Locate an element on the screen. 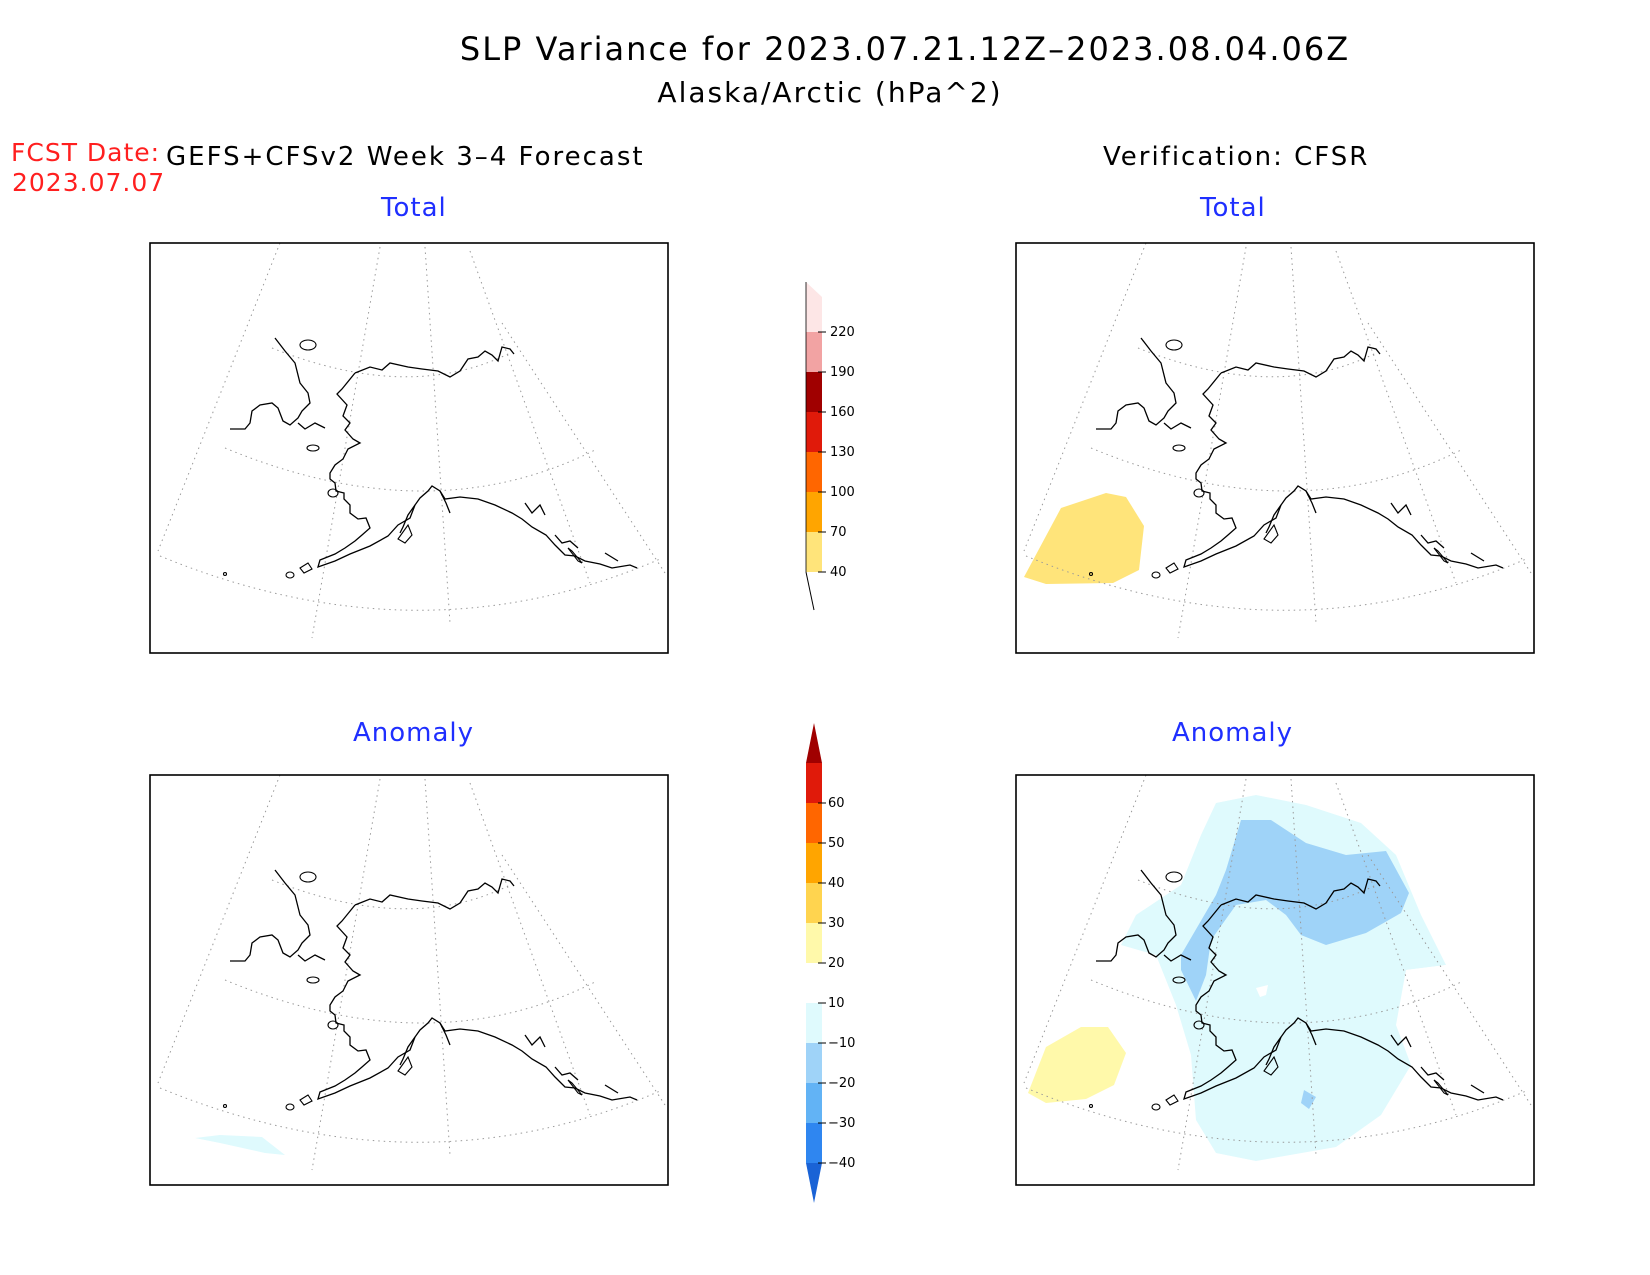 The width and height of the screenshot is (1650, 1275). anomaly-area-minus10-minus20 is located at coordinates (240, 1145).